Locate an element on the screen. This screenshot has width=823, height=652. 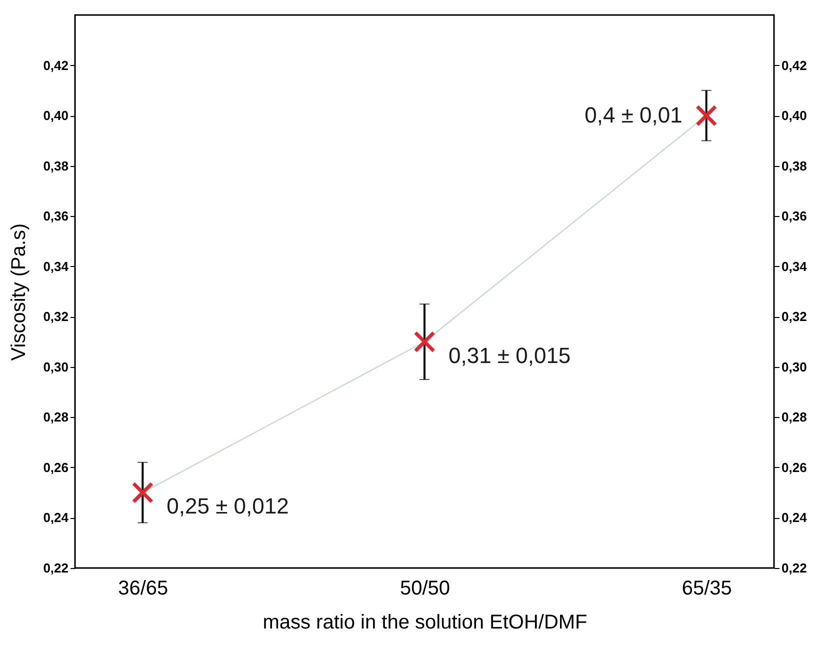
y2-tick-label: 0,24 is located at coordinates (795, 518).